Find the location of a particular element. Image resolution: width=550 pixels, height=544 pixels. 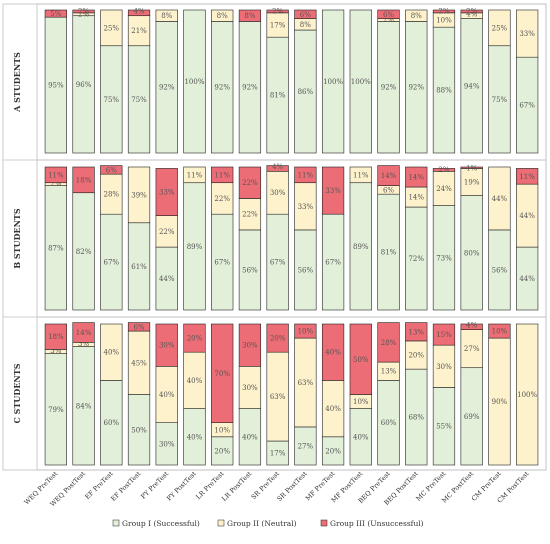

bar-b-students-11-group2 is located at coordinates (360, 175).